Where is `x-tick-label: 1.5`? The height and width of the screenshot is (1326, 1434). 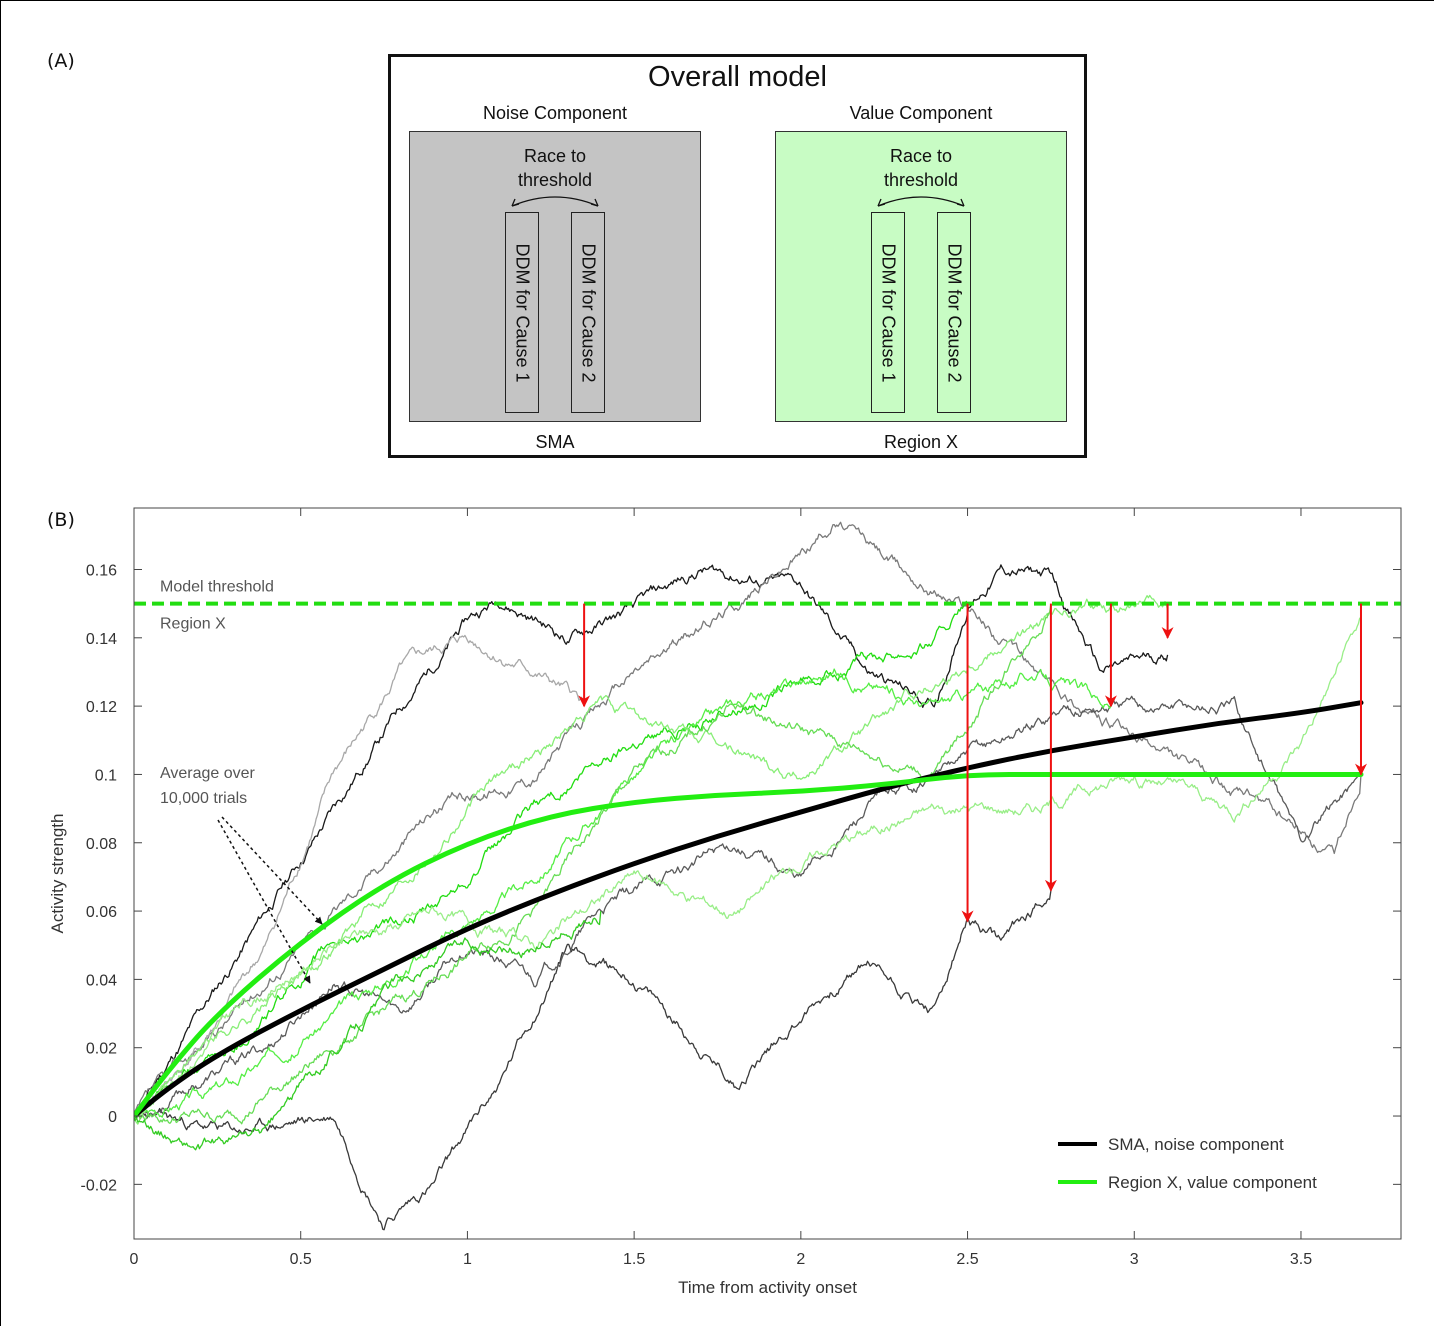
x-tick-label: 1.5 is located at coordinates (634, 1259).